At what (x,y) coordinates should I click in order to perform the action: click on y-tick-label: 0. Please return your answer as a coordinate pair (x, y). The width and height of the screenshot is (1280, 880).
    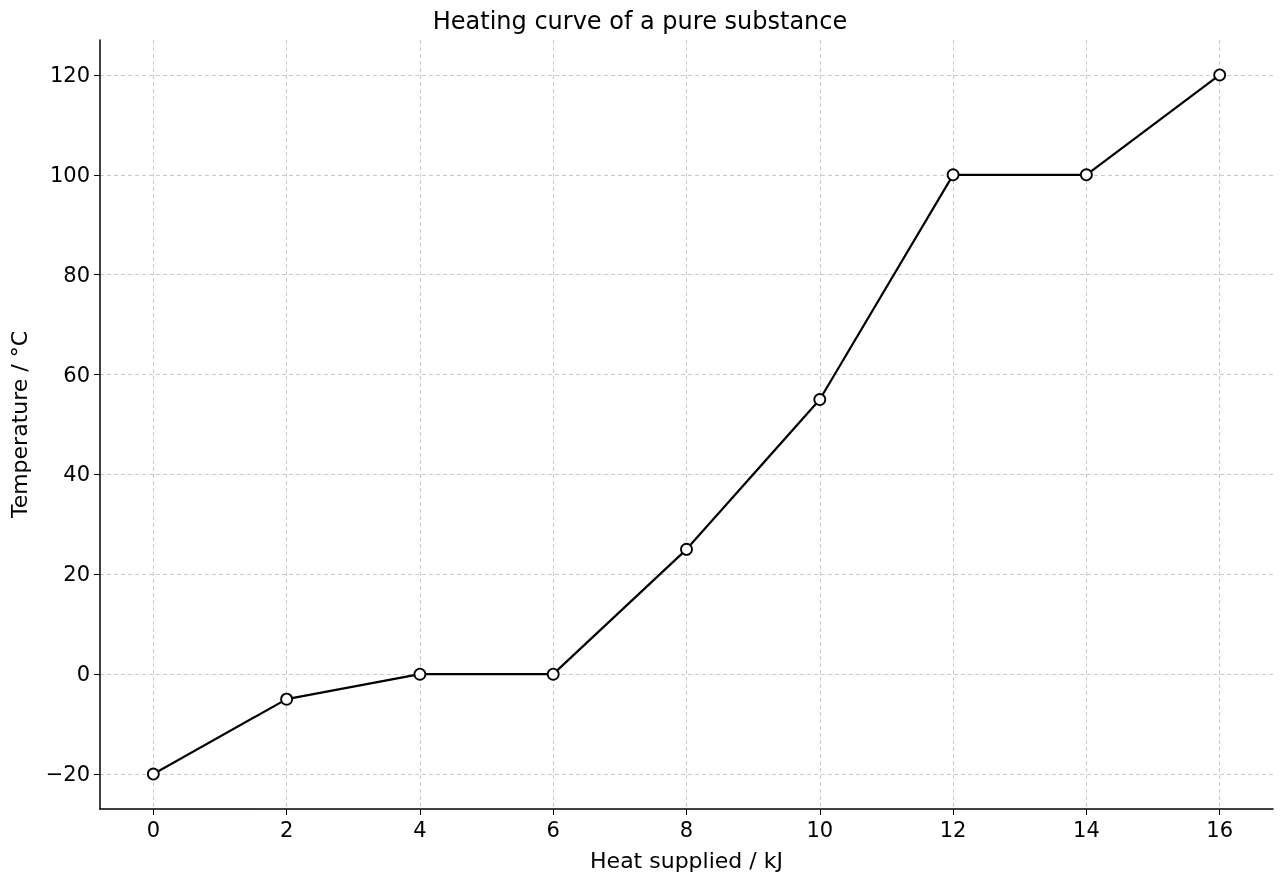
    Looking at the image, I should click on (83, 674).